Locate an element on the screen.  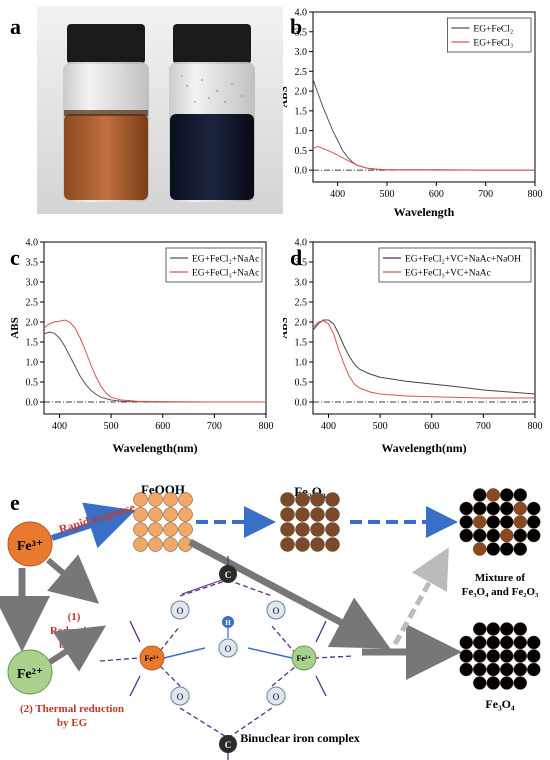
carbon-atom-top is located at coordinates (228, 574).